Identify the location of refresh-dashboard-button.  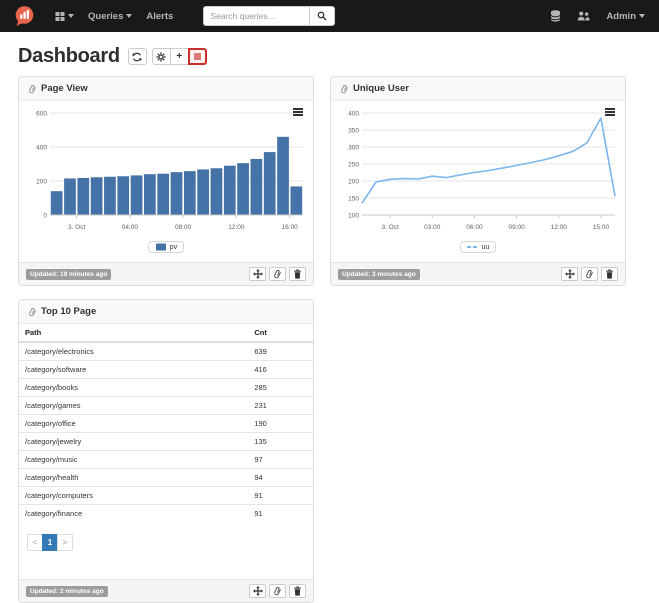
(137, 56).